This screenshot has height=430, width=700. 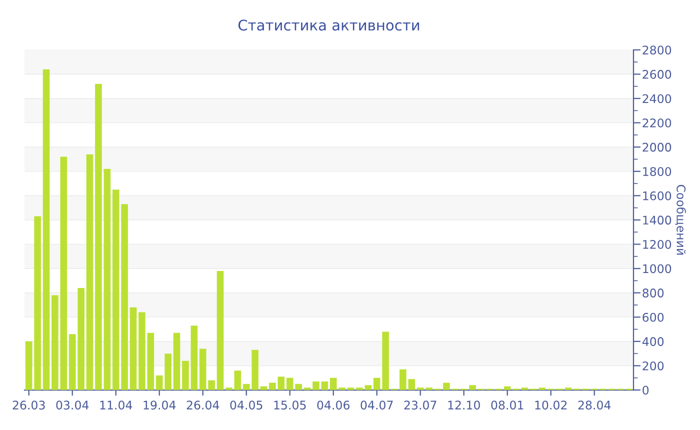 I want to click on y-tick-label: 1000, so click(x=657, y=269).